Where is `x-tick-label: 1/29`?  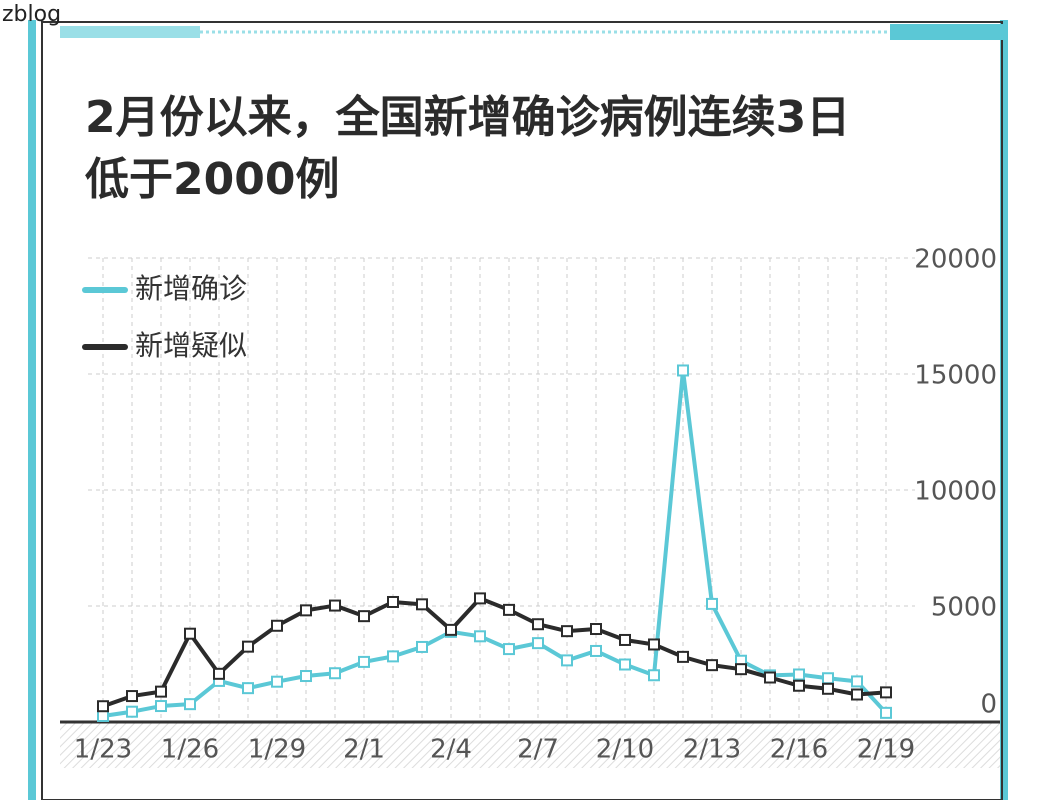
x-tick-label: 1/29 is located at coordinates (277, 750).